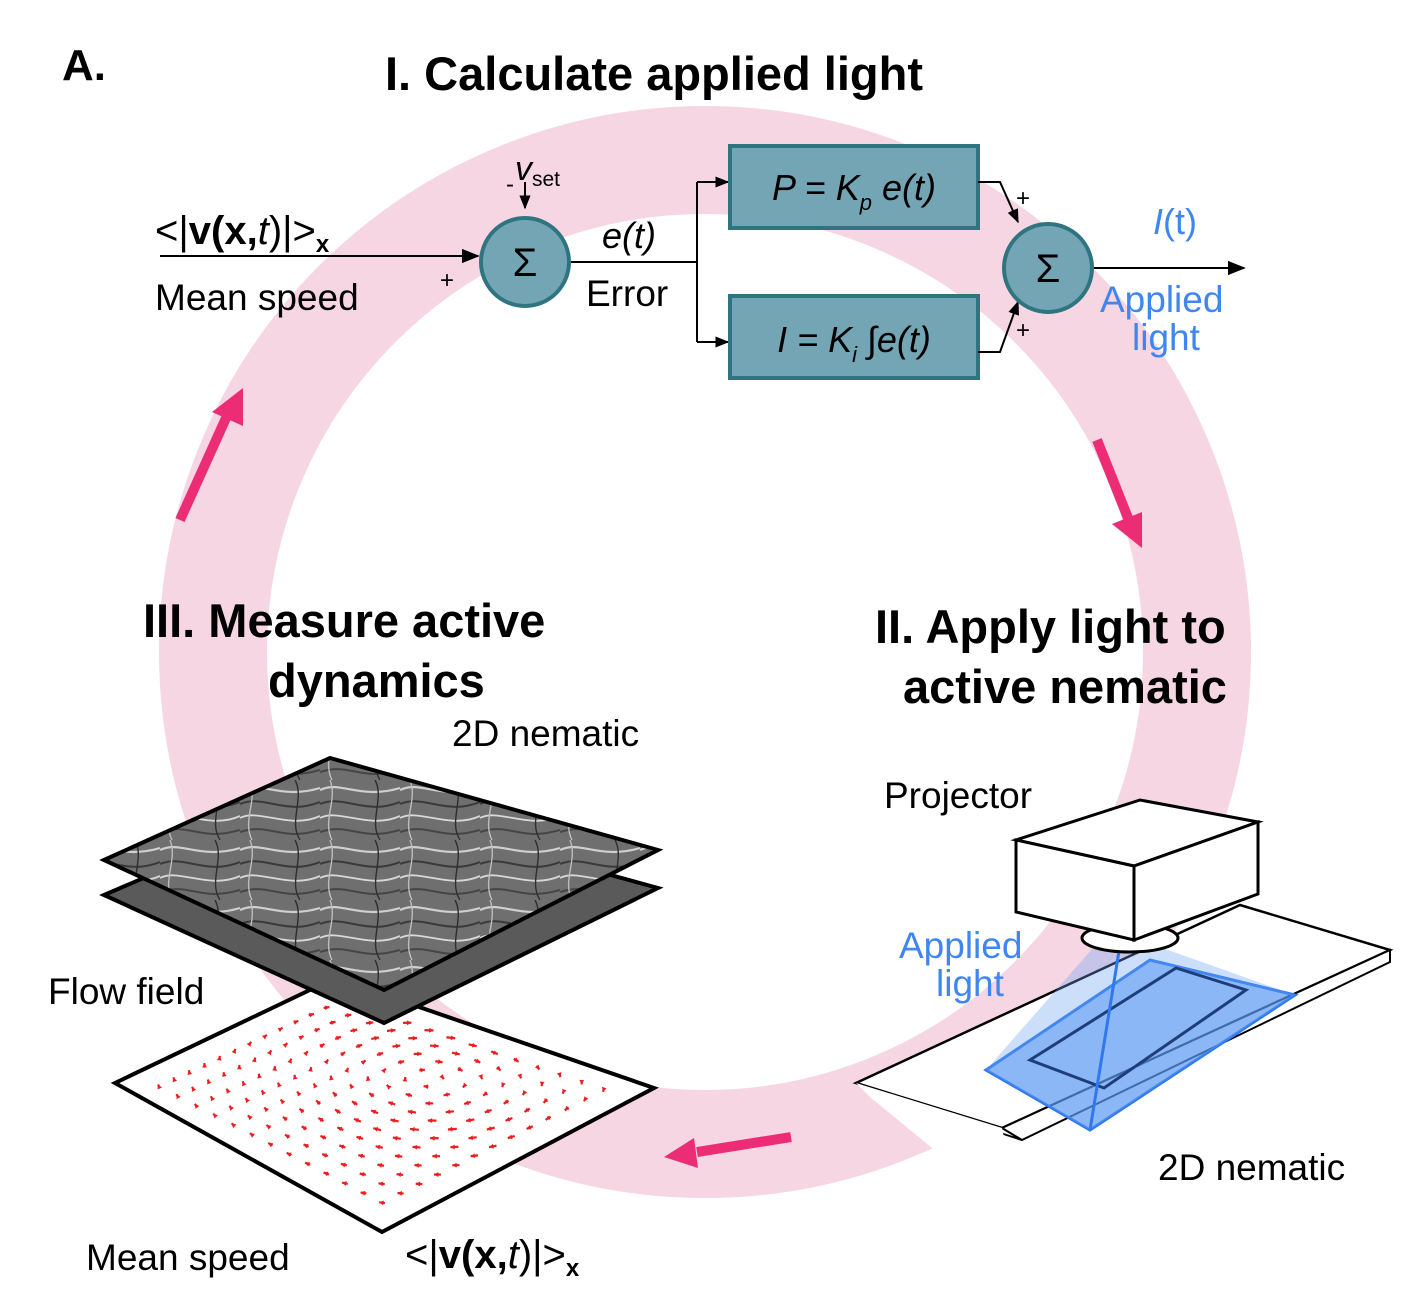  What do you see at coordinates (854, 337) in the screenshot?
I see `integral-block: I = Ki ∫e(t)` at bounding box center [854, 337].